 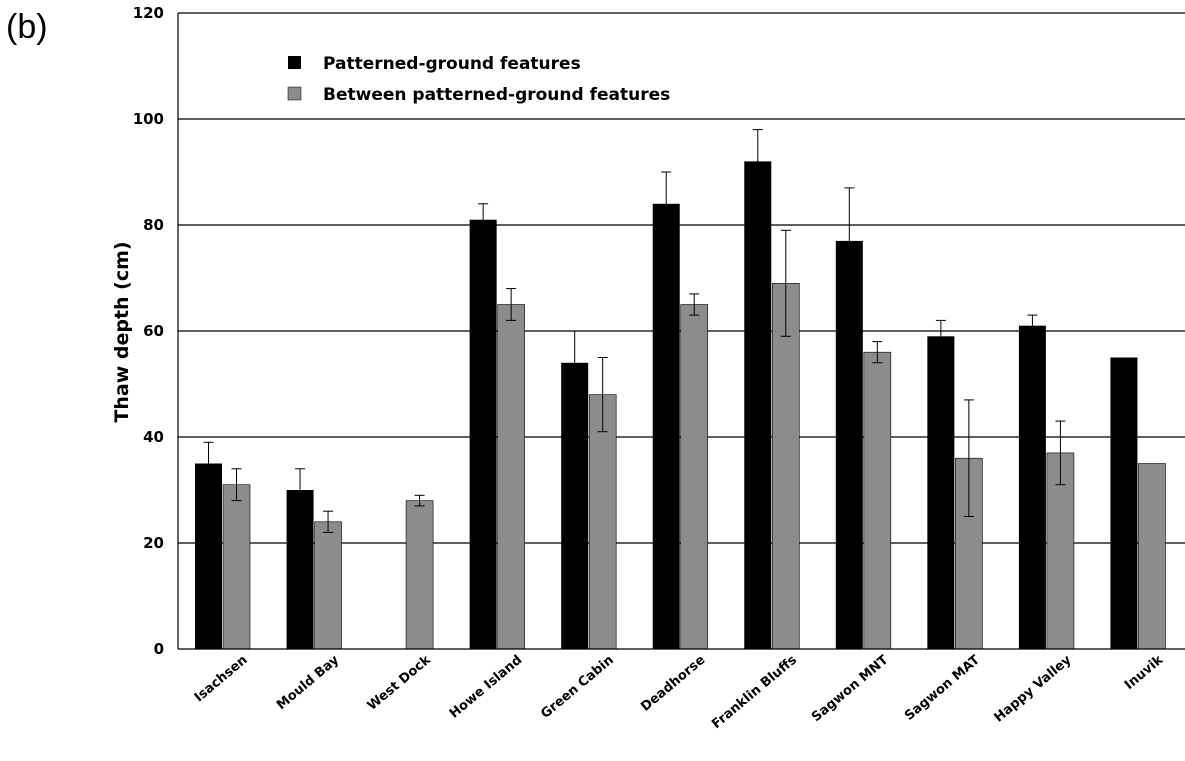 What do you see at coordinates (294, 62) in the screenshot?
I see `legend-swatch-patterned` at bounding box center [294, 62].